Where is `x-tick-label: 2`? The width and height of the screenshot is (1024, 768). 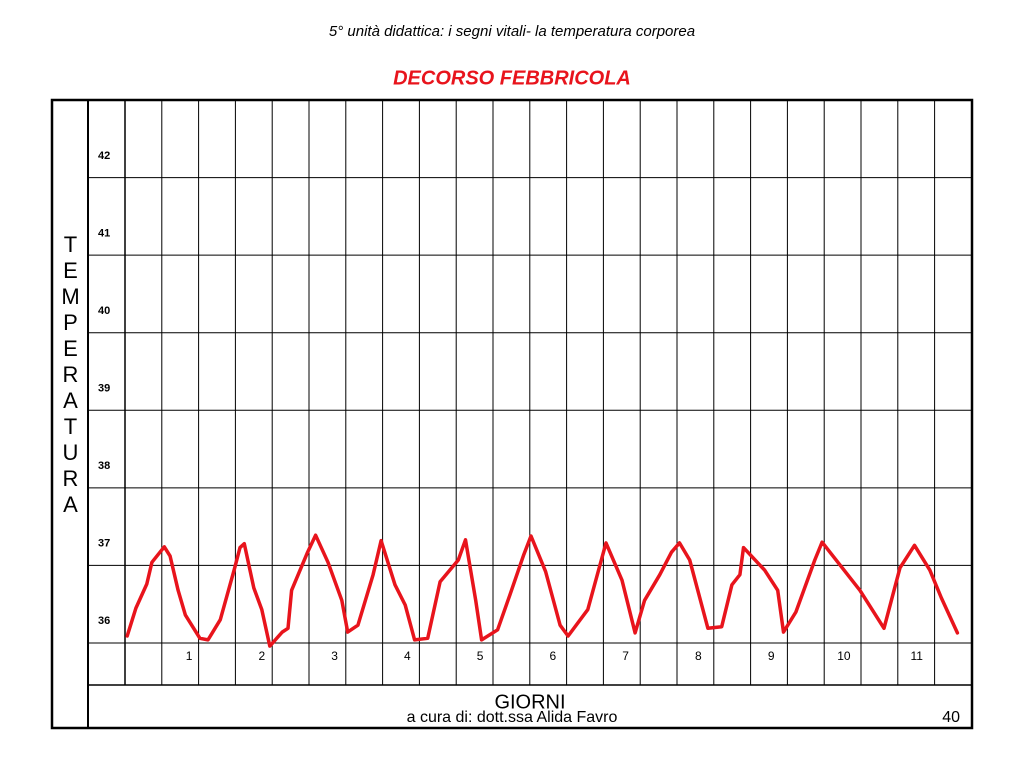 x-tick-label: 2 is located at coordinates (261, 656).